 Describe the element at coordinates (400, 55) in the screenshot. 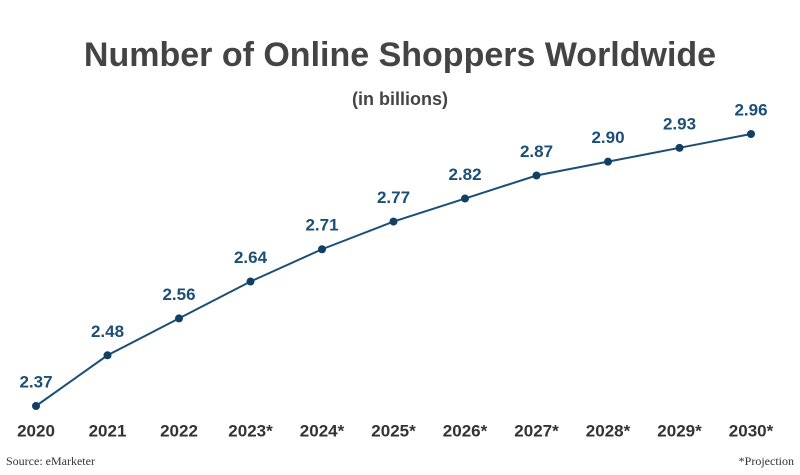

I see `chart-title: Number of Online Shoppers Worldwide` at that location.